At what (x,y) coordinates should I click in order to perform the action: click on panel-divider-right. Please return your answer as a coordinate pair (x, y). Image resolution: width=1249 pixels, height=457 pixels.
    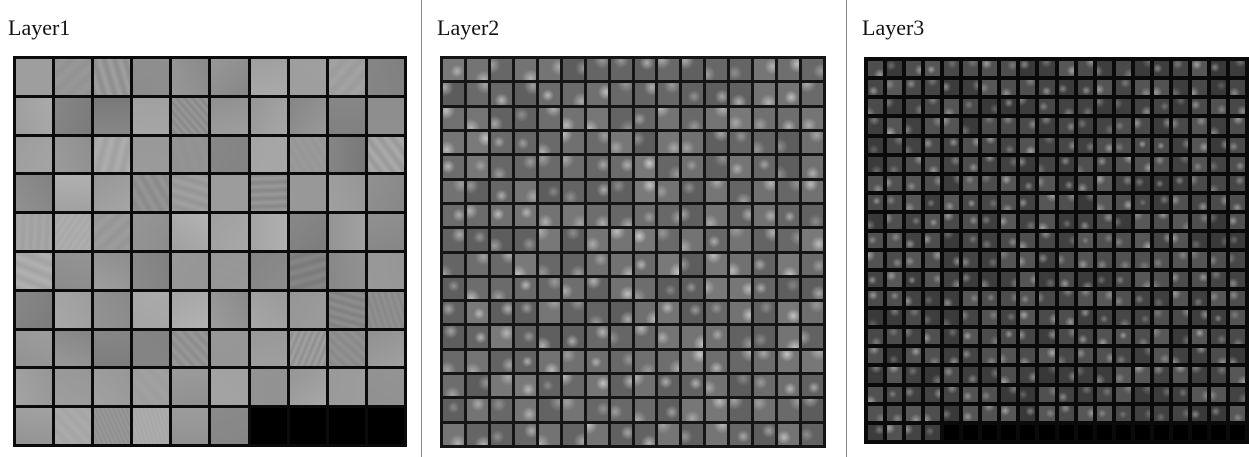
    Looking at the image, I should click on (846, 228).